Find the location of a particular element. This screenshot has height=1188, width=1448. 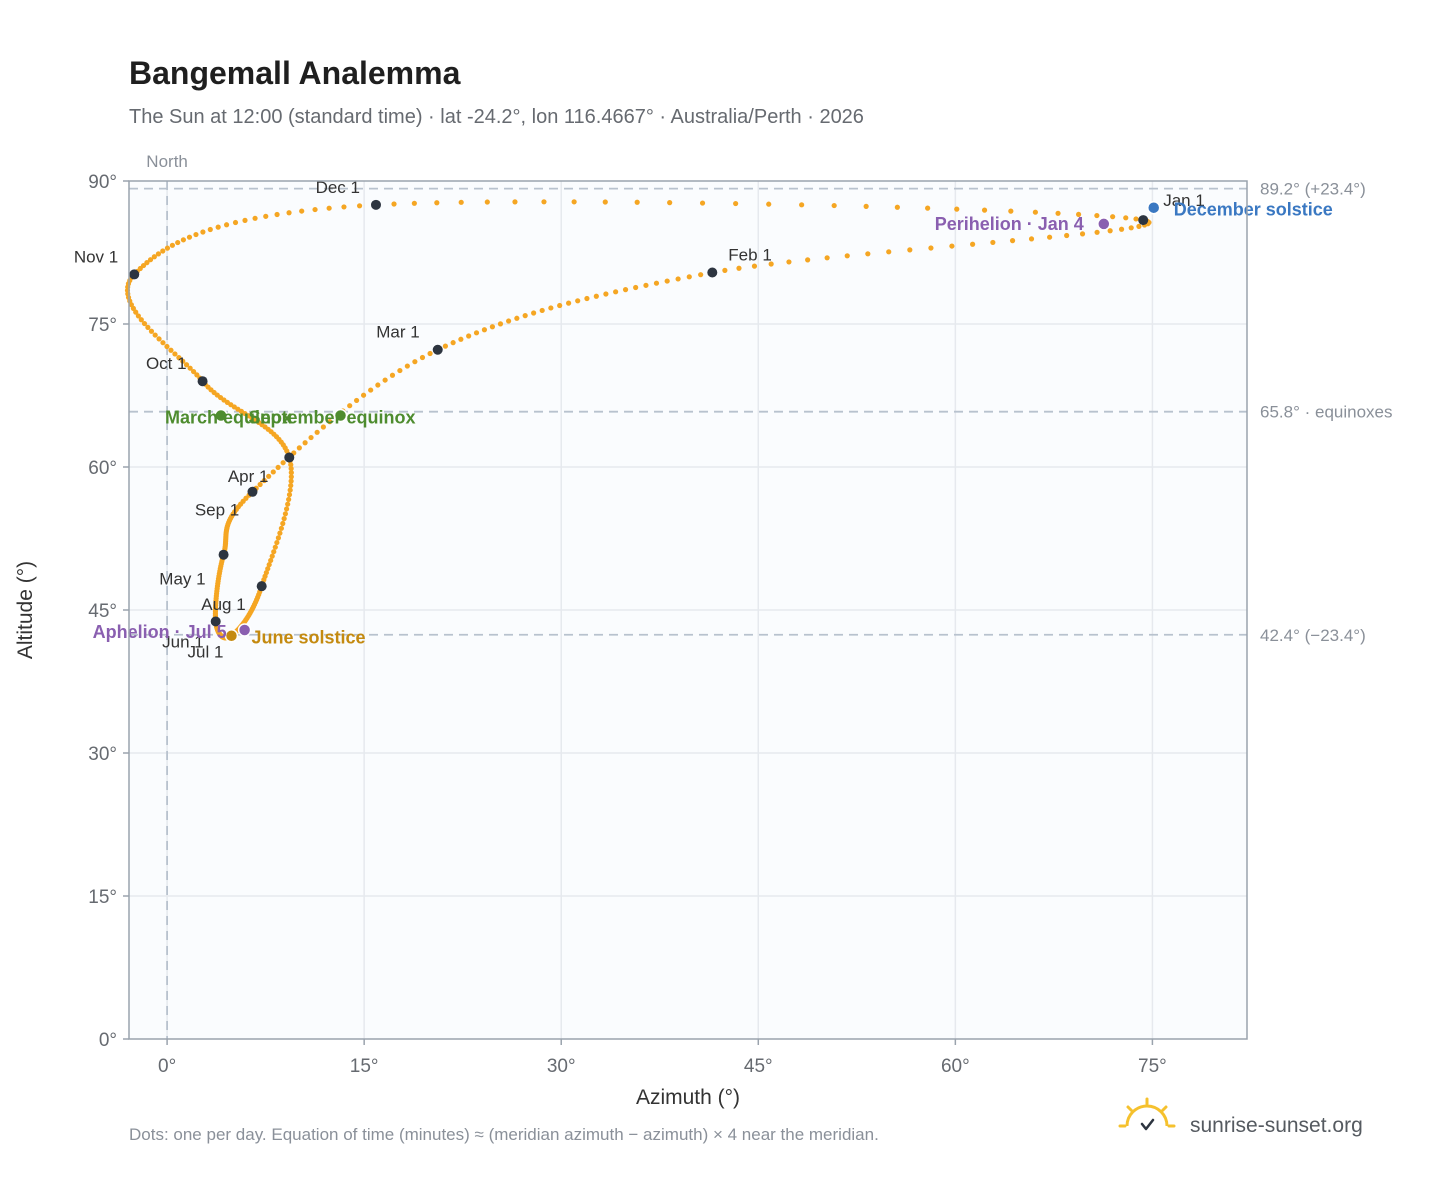

month-marker-label: Aug 1 is located at coordinates (223, 604).